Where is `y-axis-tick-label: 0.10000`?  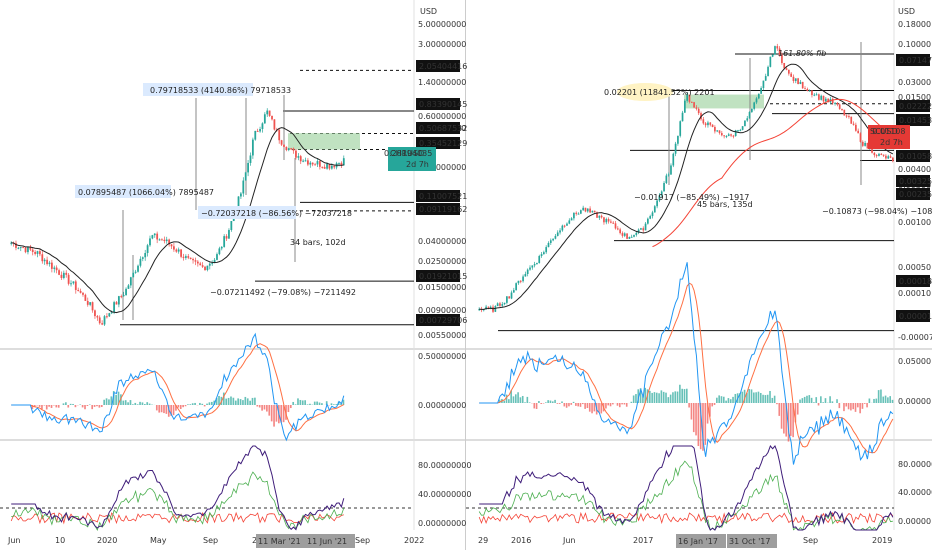
y-axis-tick-label: 0.10000 is located at coordinates (914, 44).